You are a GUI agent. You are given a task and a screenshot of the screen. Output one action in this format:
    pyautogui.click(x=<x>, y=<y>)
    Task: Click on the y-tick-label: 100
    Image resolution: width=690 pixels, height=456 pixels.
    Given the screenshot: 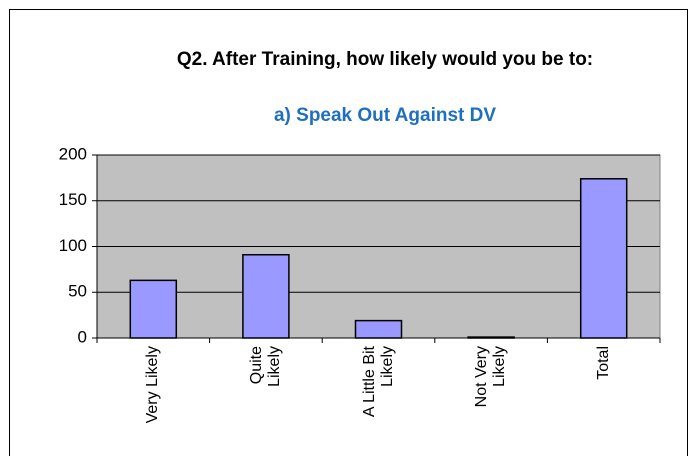 What is the action you would take?
    pyautogui.click(x=73, y=245)
    